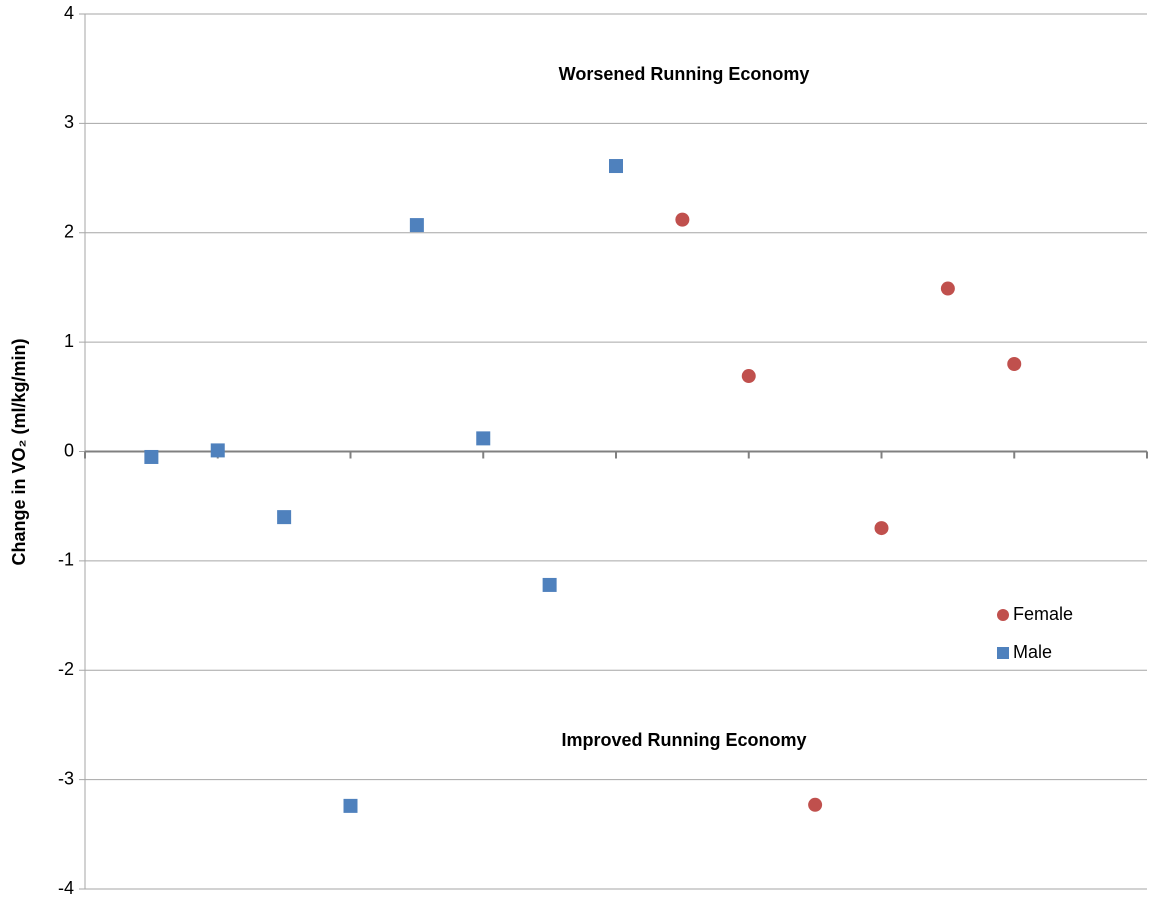 The width and height of the screenshot is (1149, 902). What do you see at coordinates (69, 232) in the screenshot?
I see `y-tick-label: 2` at bounding box center [69, 232].